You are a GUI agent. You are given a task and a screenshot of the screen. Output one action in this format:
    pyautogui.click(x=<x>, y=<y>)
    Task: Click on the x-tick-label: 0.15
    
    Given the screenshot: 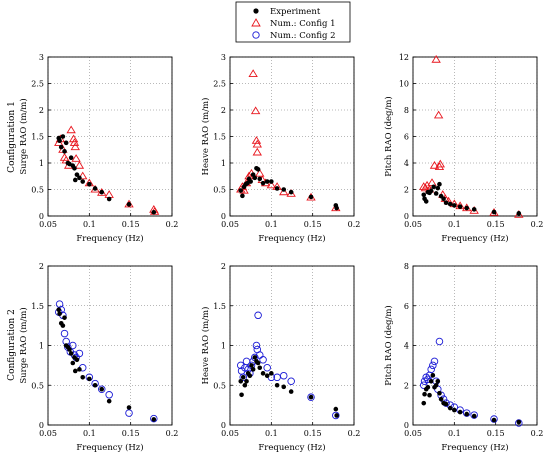 What is the action you would take?
    pyautogui.click(x=131, y=224)
    